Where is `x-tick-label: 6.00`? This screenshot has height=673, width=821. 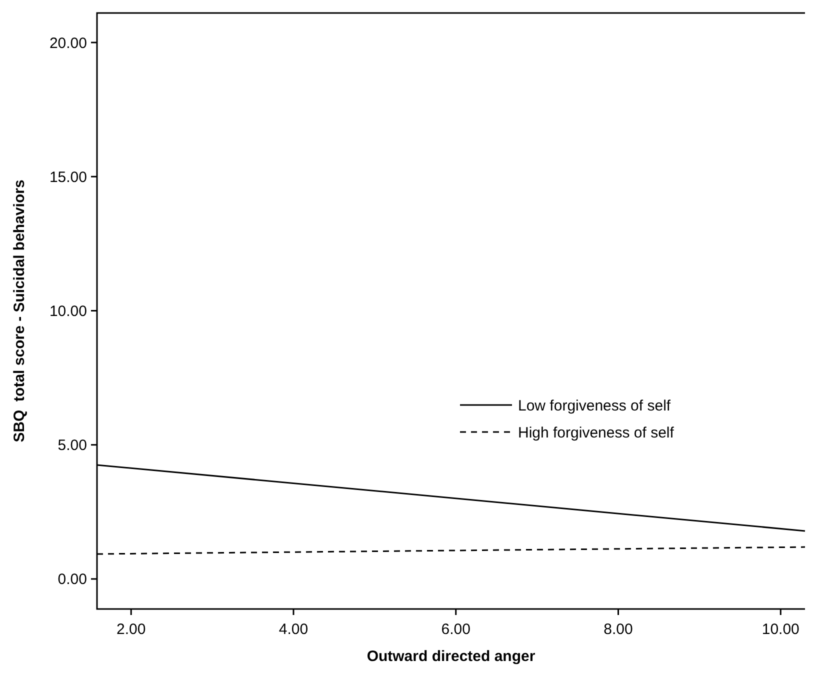 x-tick-label: 6.00 is located at coordinates (455, 629).